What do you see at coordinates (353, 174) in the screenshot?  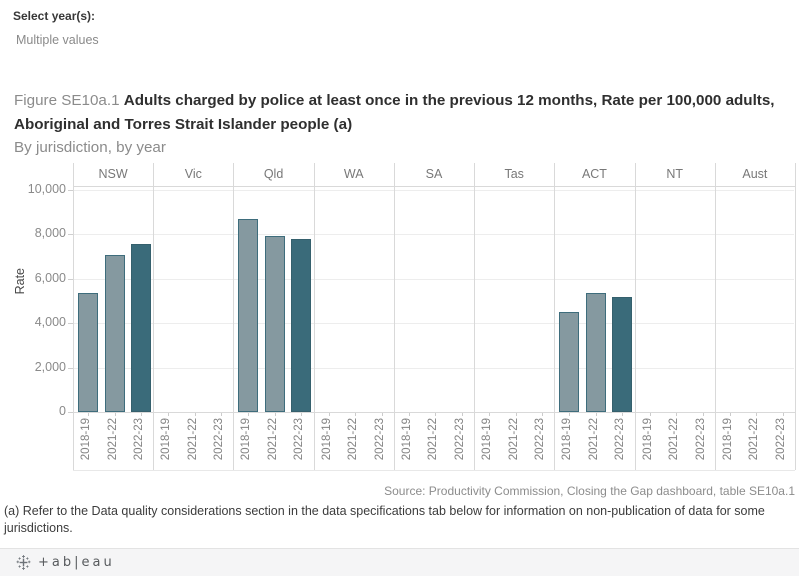 I see `column-header-wa: WA` at bounding box center [353, 174].